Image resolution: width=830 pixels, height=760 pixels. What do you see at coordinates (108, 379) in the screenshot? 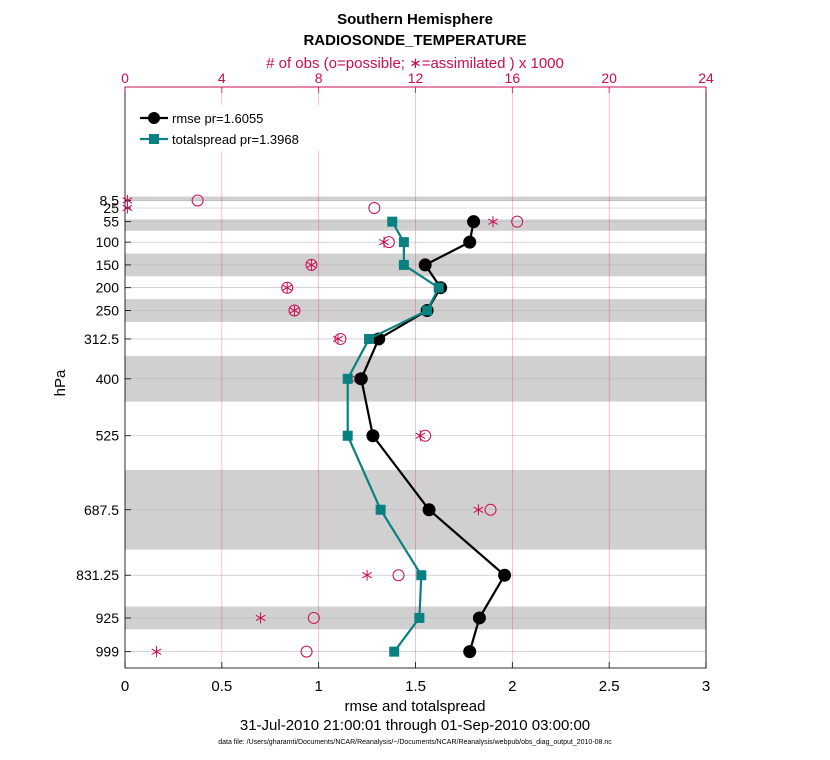
I see `y-tick-label: 400` at bounding box center [108, 379].